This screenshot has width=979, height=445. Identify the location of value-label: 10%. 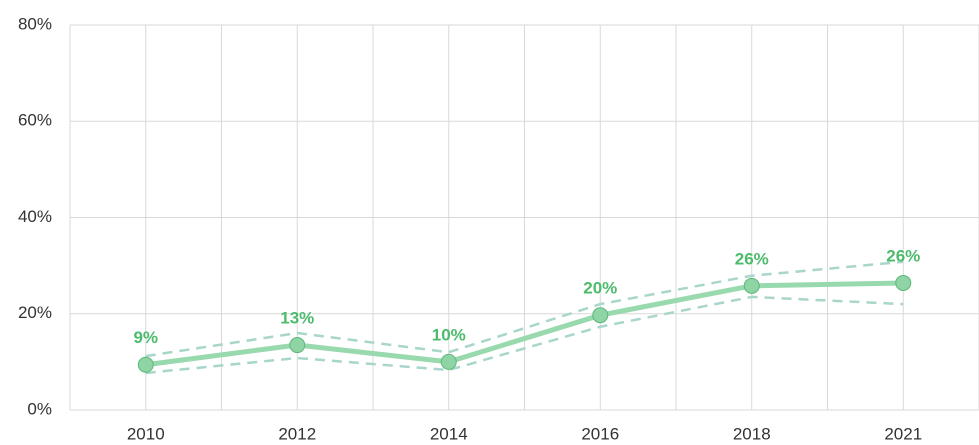
(449, 334).